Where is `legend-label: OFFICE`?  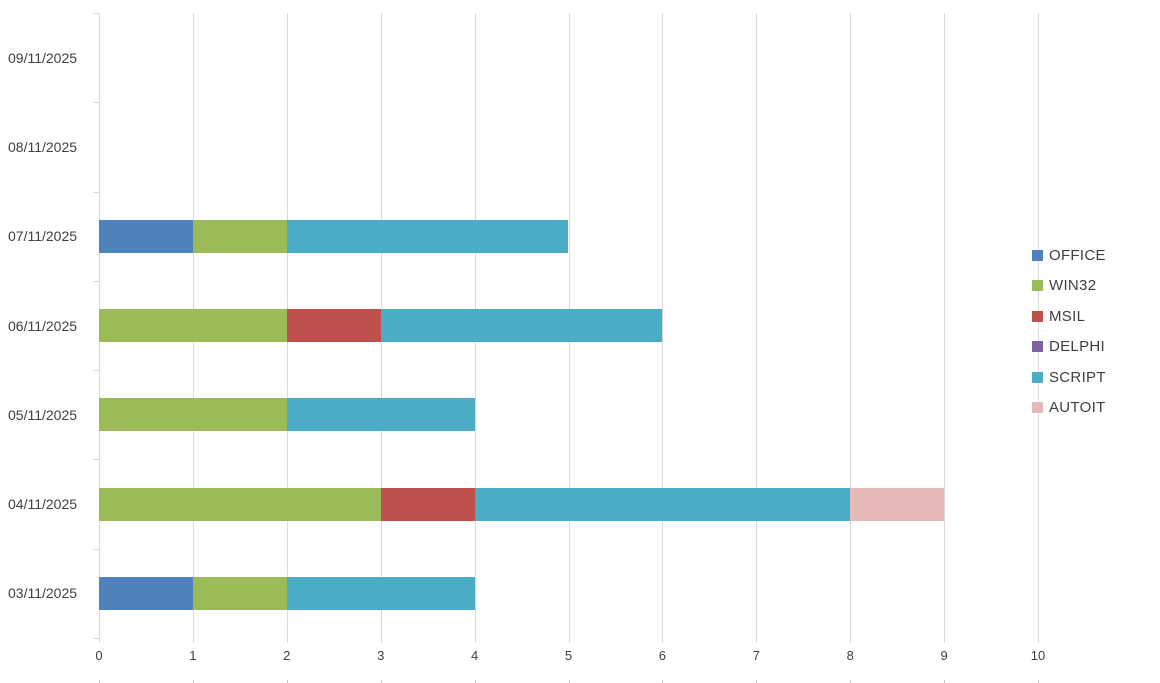
legend-label: OFFICE is located at coordinates (1077, 255).